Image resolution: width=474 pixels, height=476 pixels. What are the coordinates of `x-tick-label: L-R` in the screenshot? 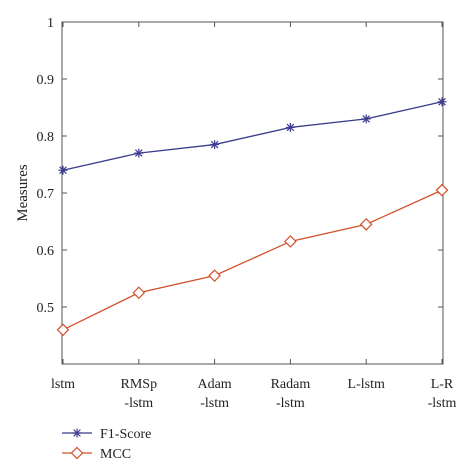 It's located at (442, 384).